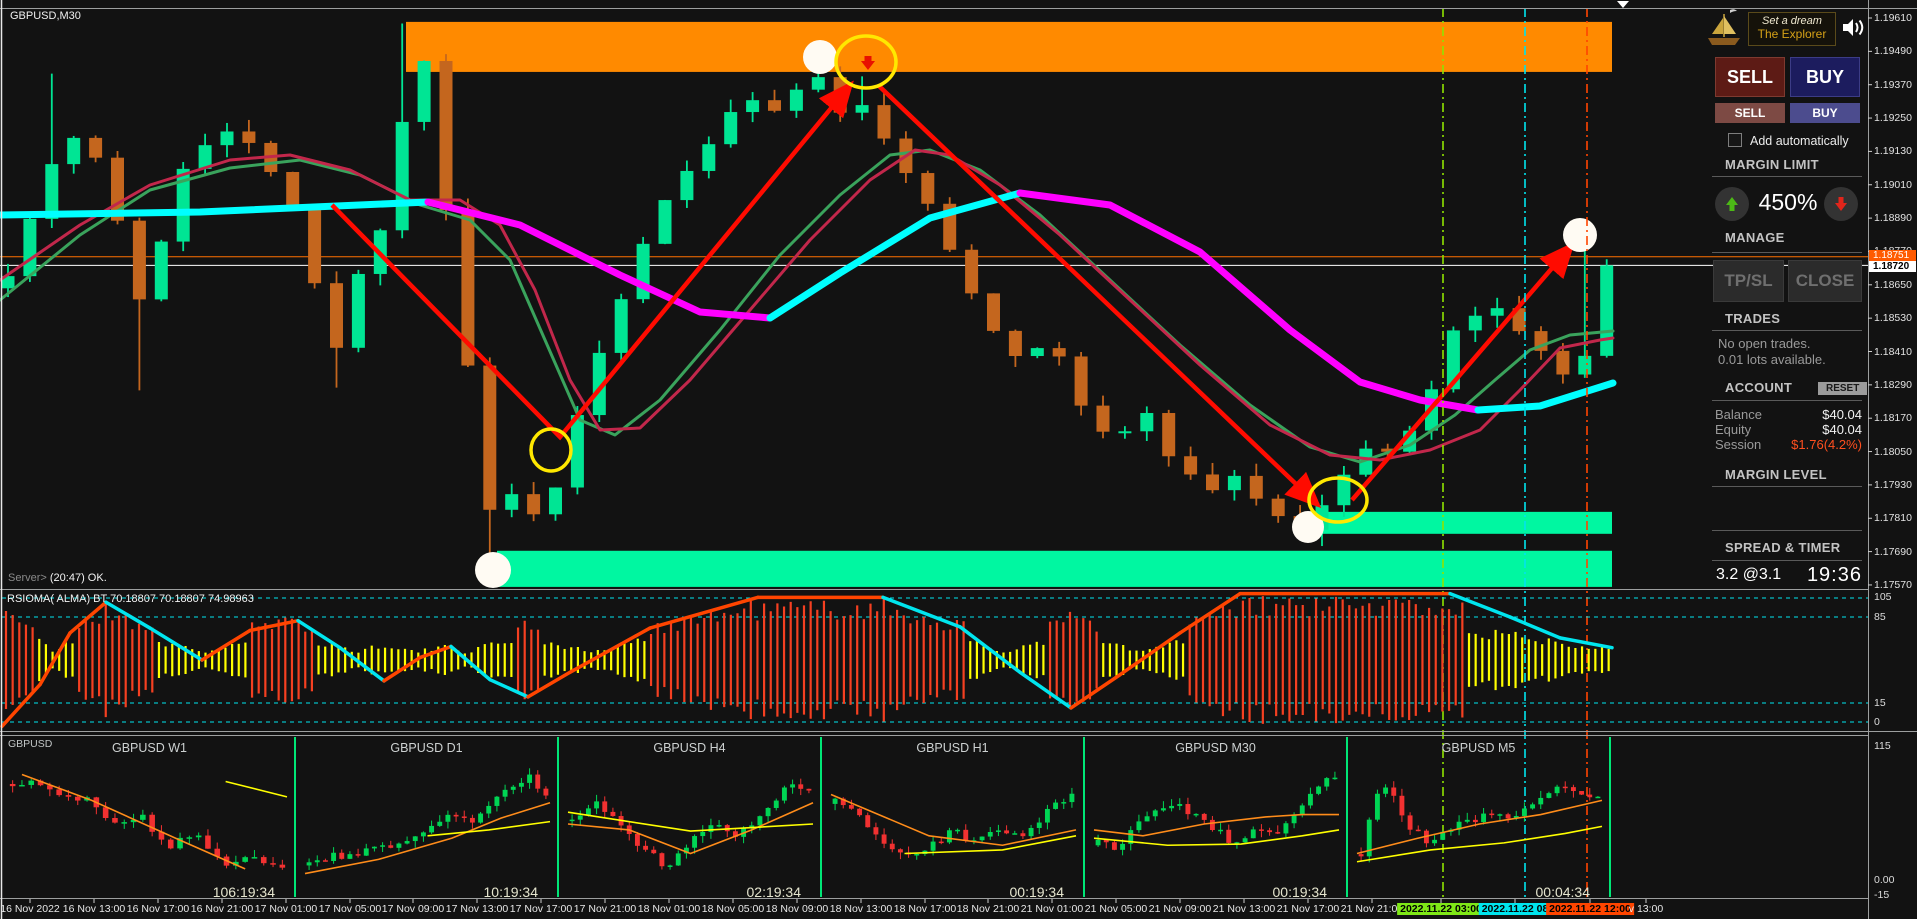 Image resolution: width=1917 pixels, height=919 pixels. Describe the element at coordinates (810, 817) in the screenshot. I see `mini-charts` at that location.